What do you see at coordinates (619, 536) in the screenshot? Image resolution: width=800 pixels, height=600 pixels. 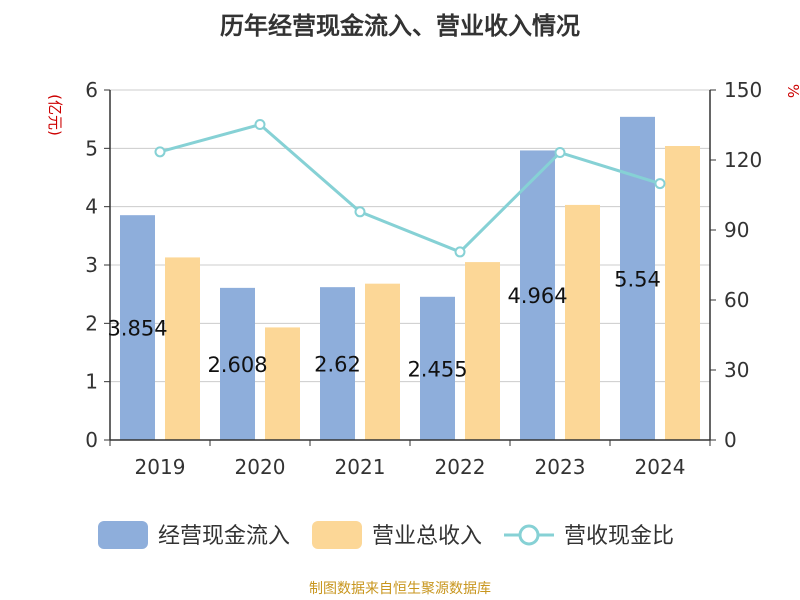 I see `legend-label: 营收现金比` at bounding box center [619, 536].